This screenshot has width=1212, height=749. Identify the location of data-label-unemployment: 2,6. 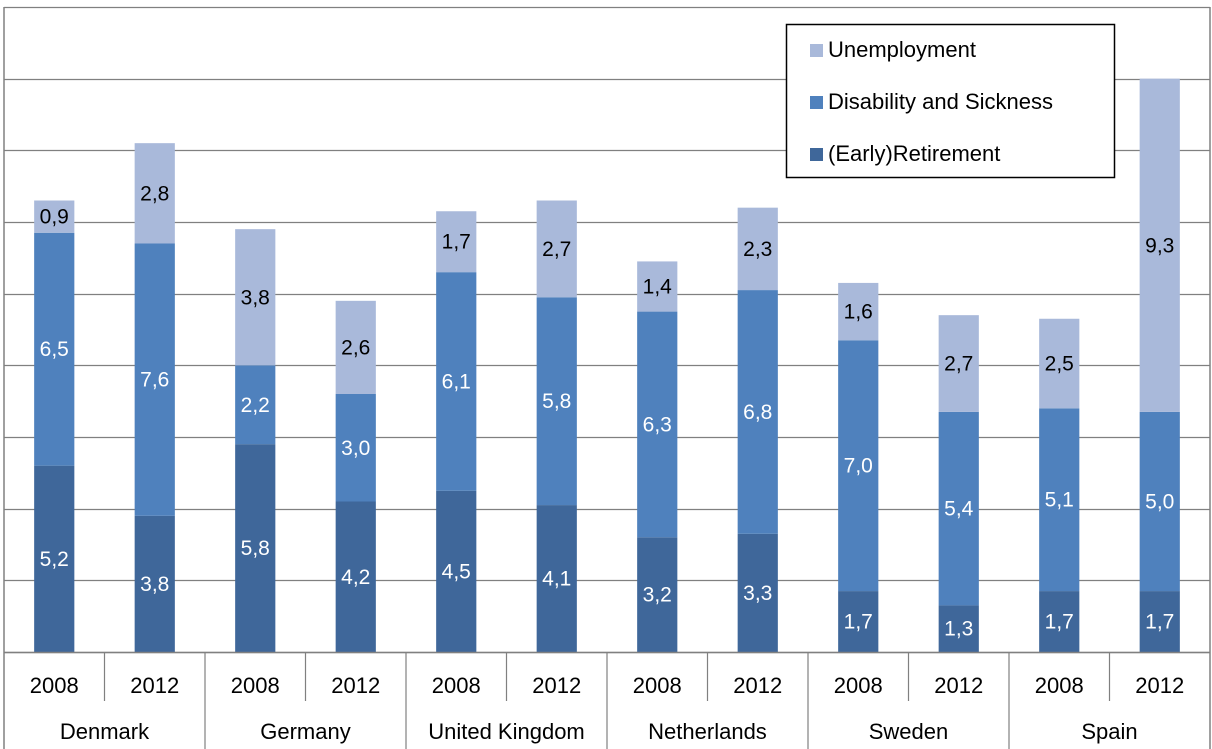
(355, 347).